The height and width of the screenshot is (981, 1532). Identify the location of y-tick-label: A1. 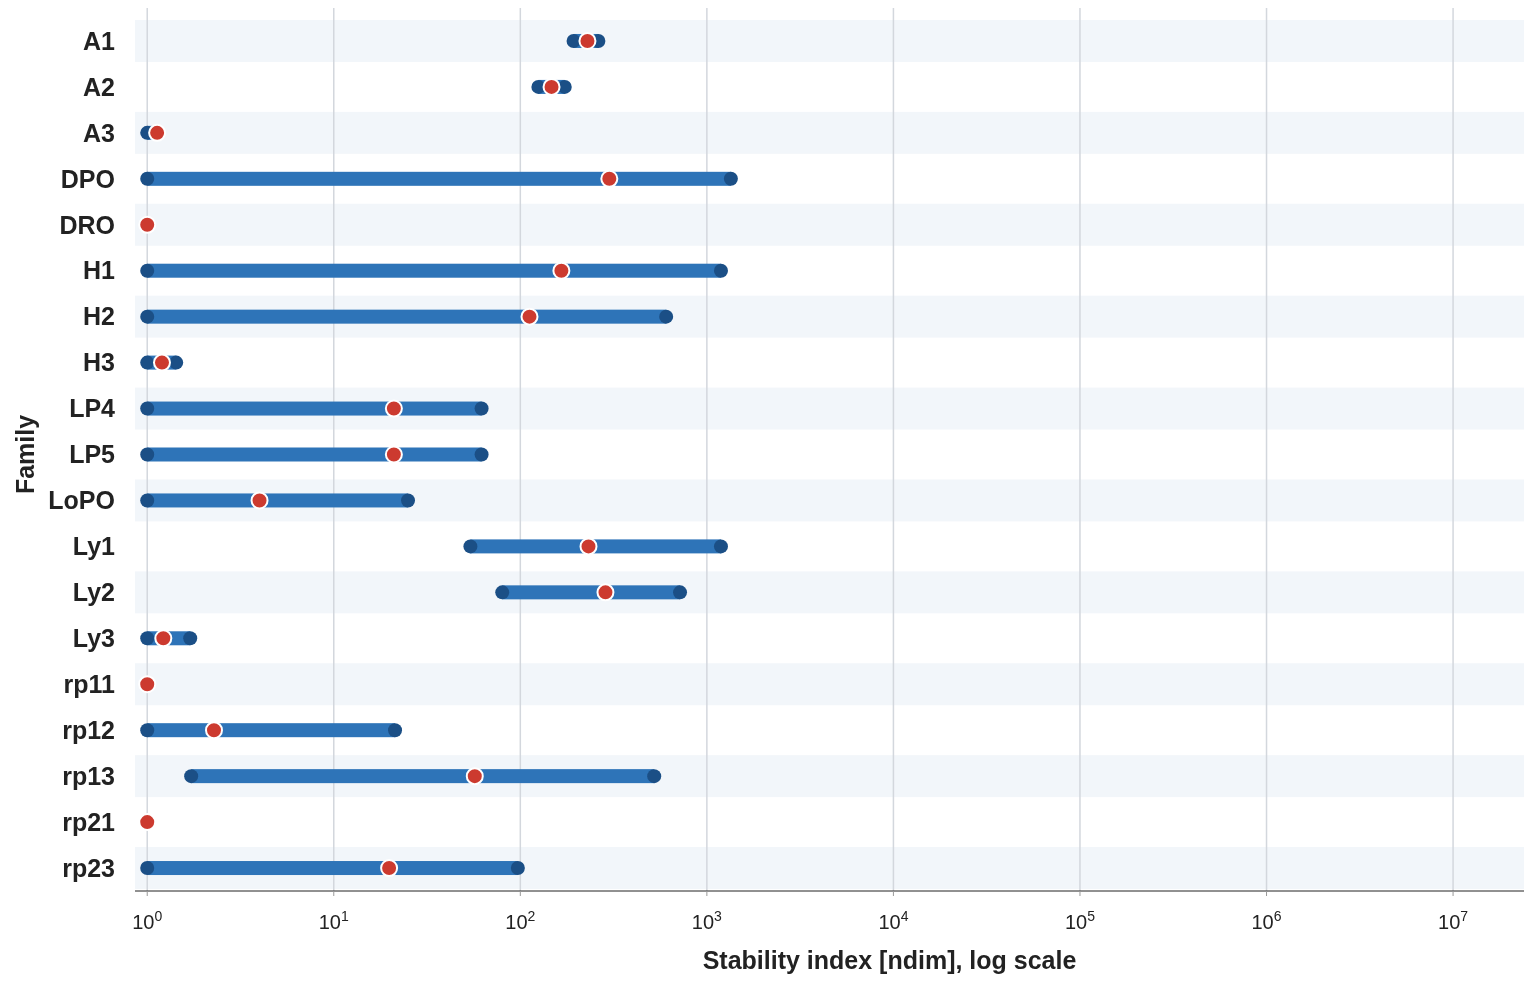
(99, 40).